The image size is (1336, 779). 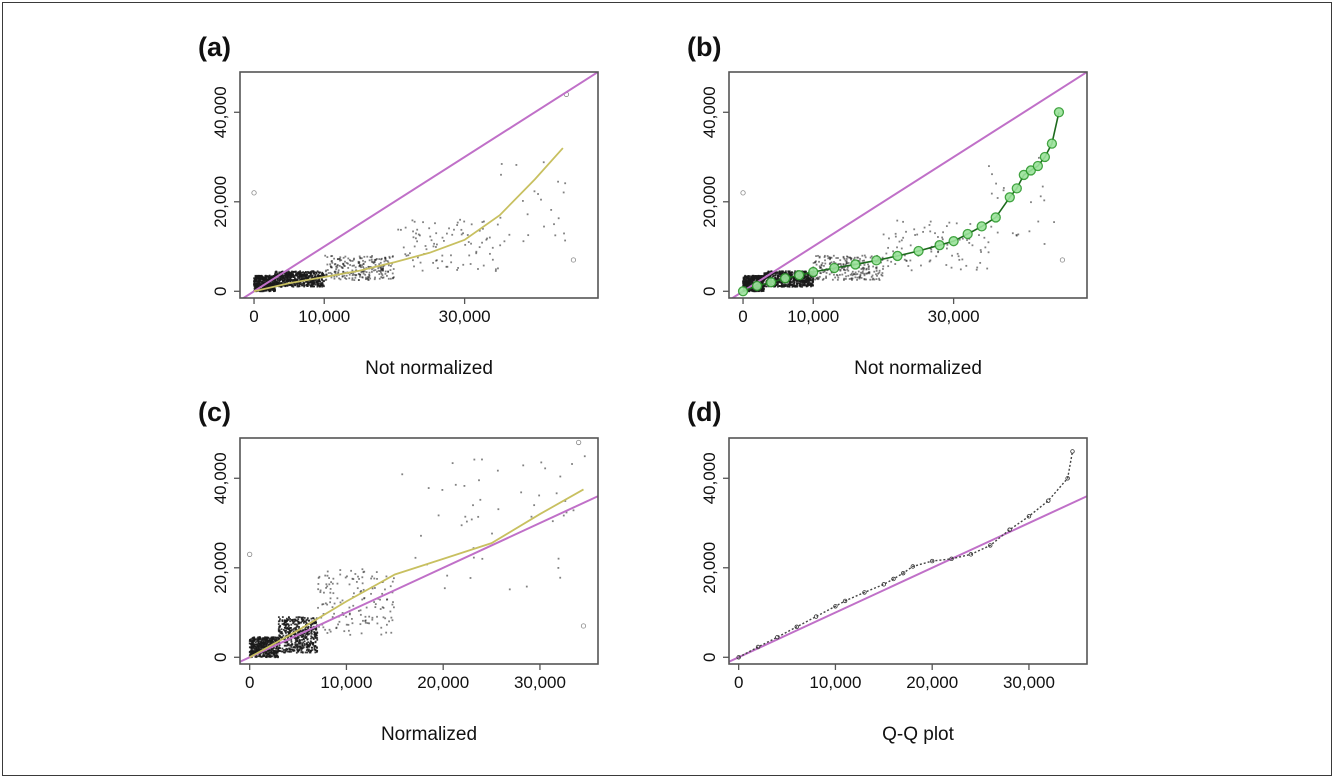 I want to click on y-tick-label: 40,000, so click(x=220, y=112).